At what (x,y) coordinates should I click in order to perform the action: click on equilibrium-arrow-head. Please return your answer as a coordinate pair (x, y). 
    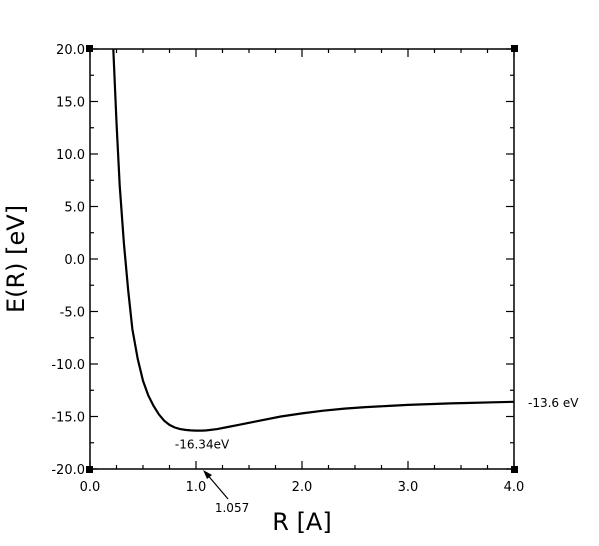
    Looking at the image, I should click on (208, 474).